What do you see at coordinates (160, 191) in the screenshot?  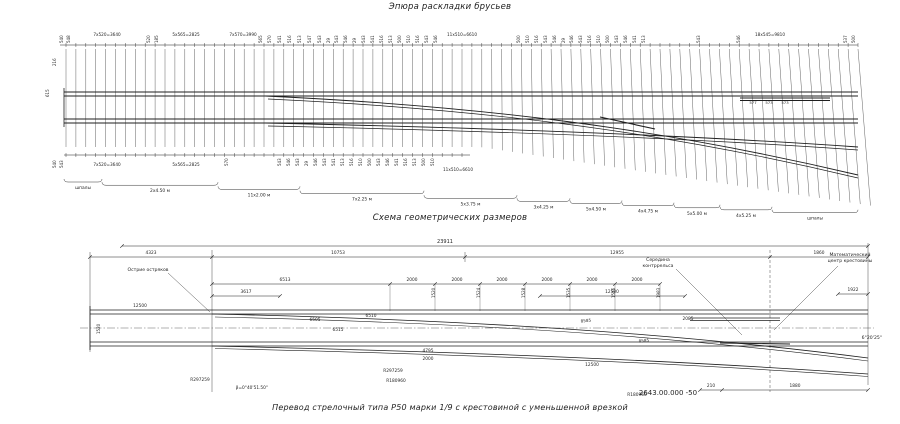 I see `sleeper-group-label: 2x4.50 м` at bounding box center [160, 191].